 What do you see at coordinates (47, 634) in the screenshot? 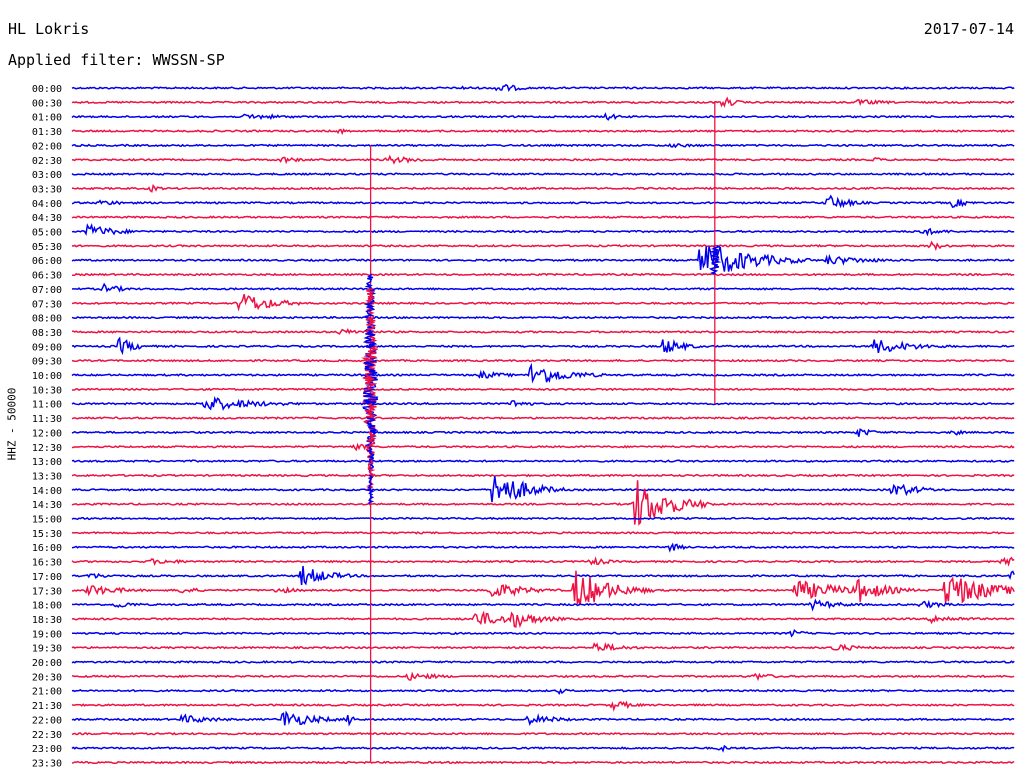
I see `row-label-1900: 19:00` at bounding box center [47, 634].